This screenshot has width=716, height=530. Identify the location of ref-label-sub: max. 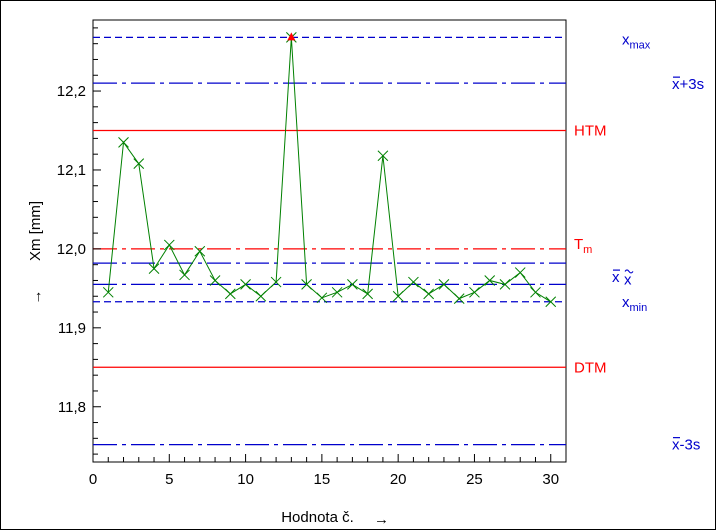
(640, 45).